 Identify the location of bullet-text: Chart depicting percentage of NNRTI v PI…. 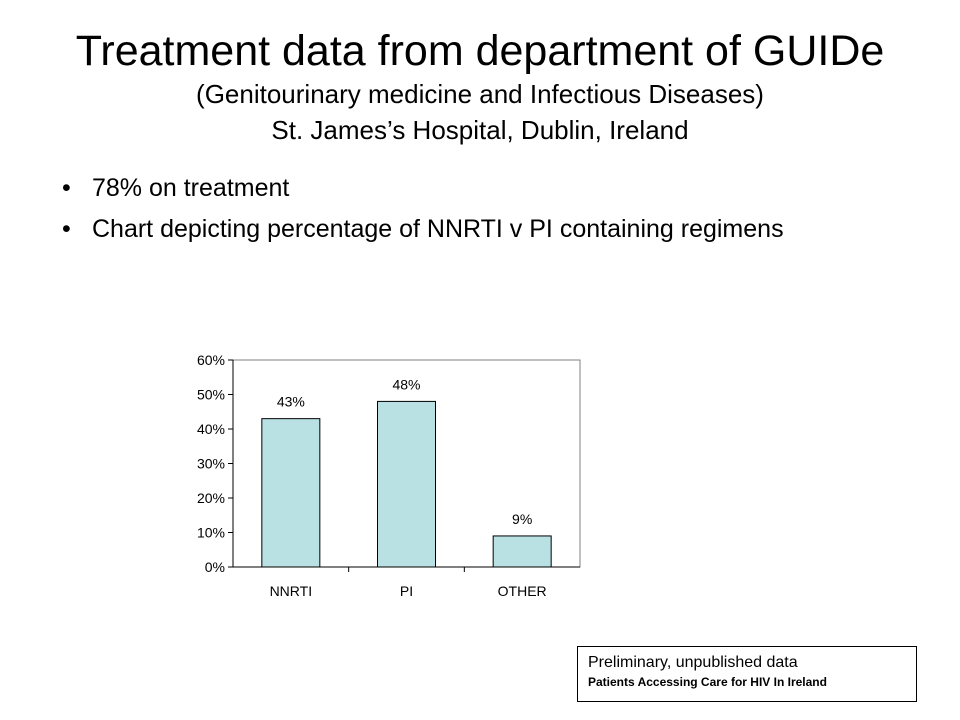
(438, 229).